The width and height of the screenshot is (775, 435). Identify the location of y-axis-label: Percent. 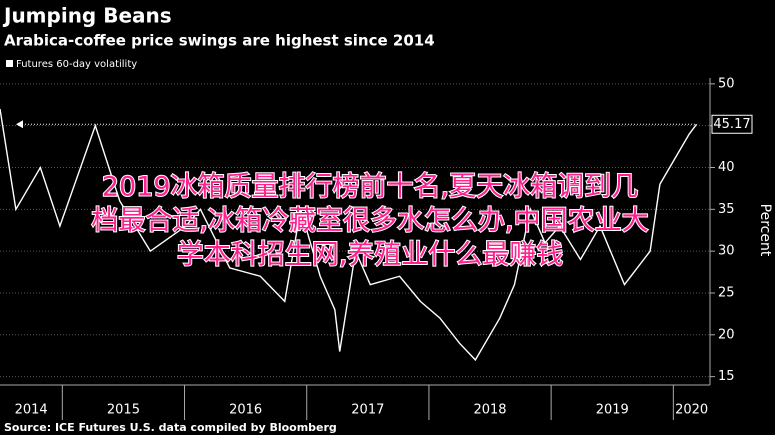
(765, 230).